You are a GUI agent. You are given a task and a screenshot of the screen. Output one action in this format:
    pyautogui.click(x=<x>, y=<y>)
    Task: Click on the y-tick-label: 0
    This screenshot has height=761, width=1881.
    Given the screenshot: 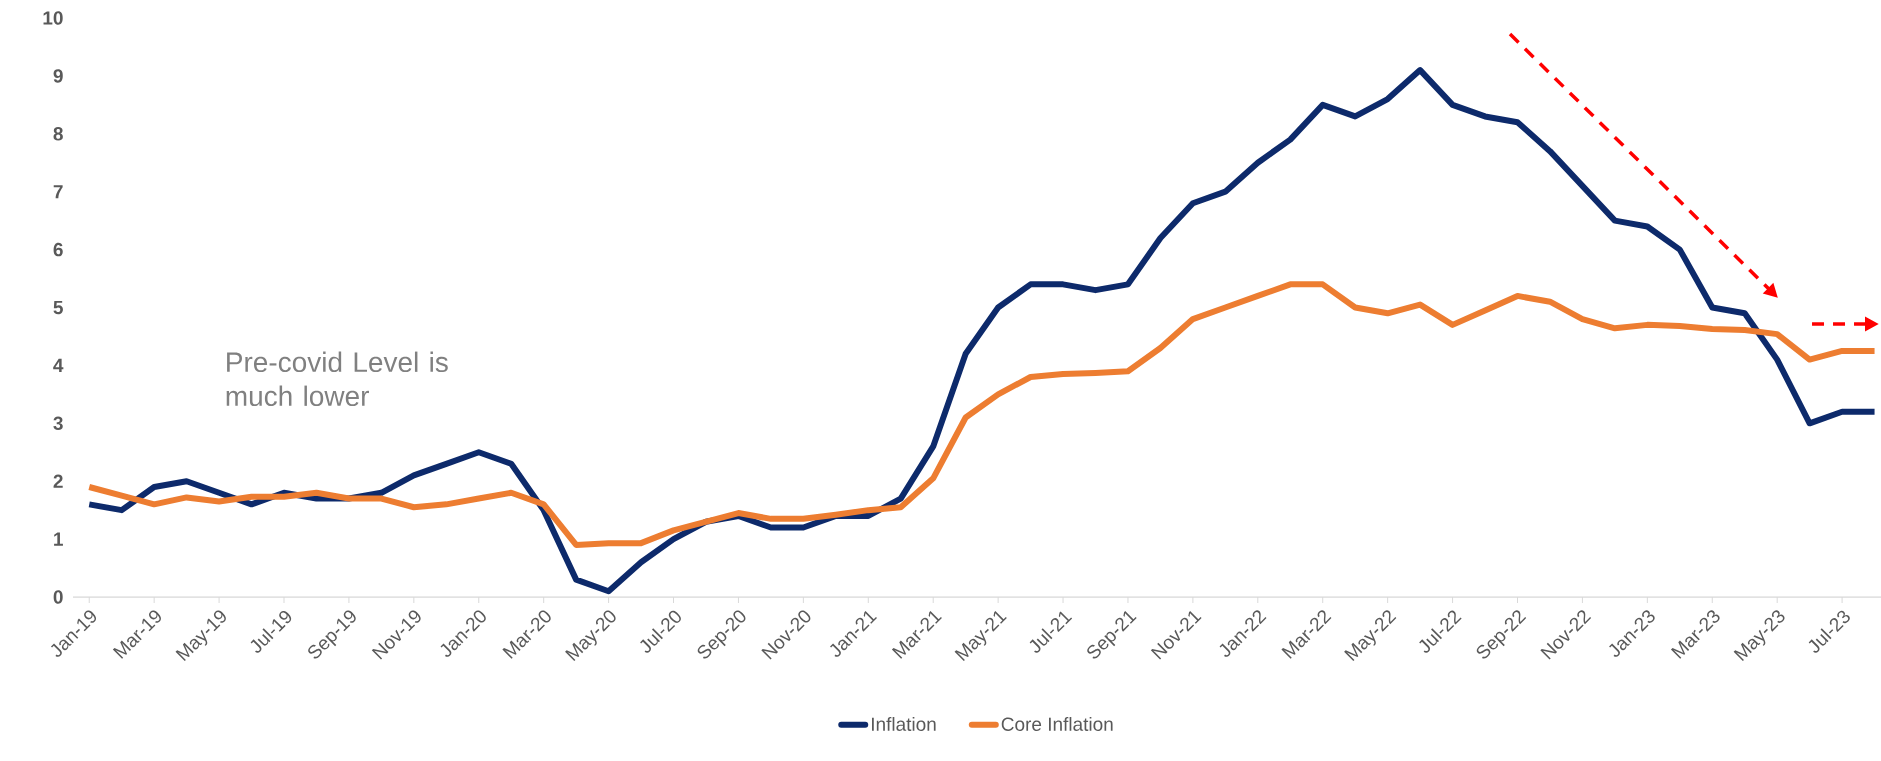 What is the action you would take?
    pyautogui.click(x=58, y=597)
    